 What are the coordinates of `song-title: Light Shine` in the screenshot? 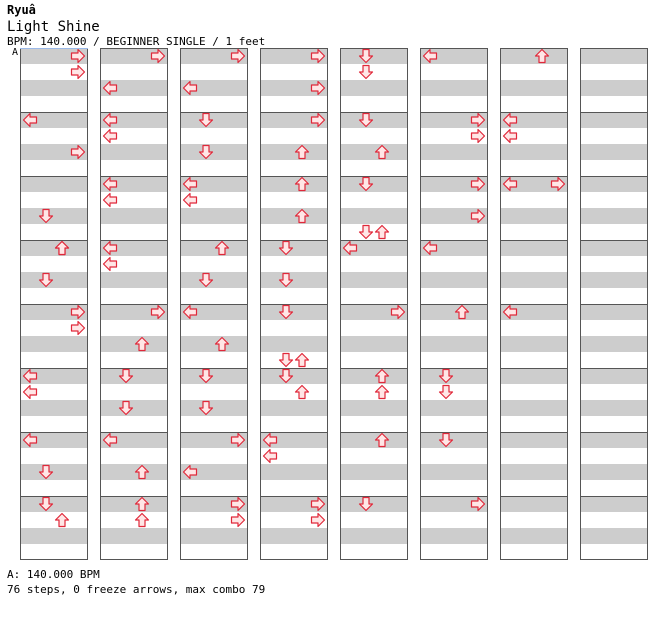 It's located at (53, 27).